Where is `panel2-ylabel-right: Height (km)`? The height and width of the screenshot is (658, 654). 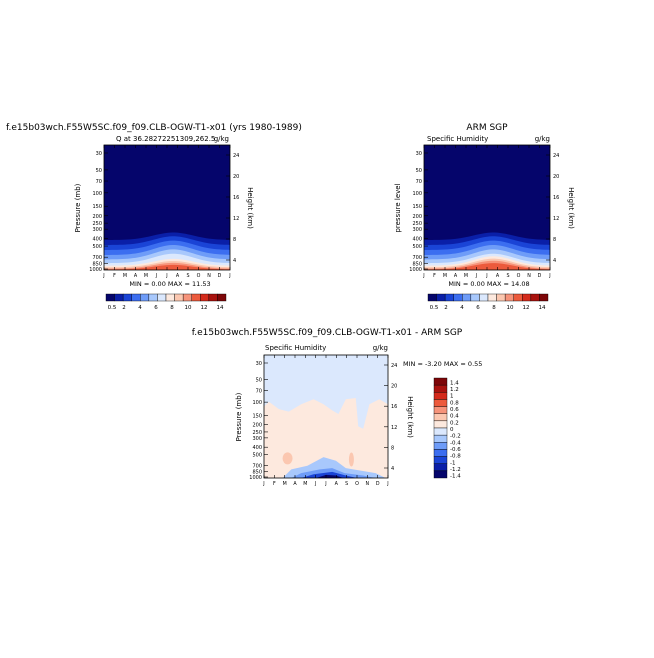 panel2-ylabel-right: Height (km) is located at coordinates (571, 208).